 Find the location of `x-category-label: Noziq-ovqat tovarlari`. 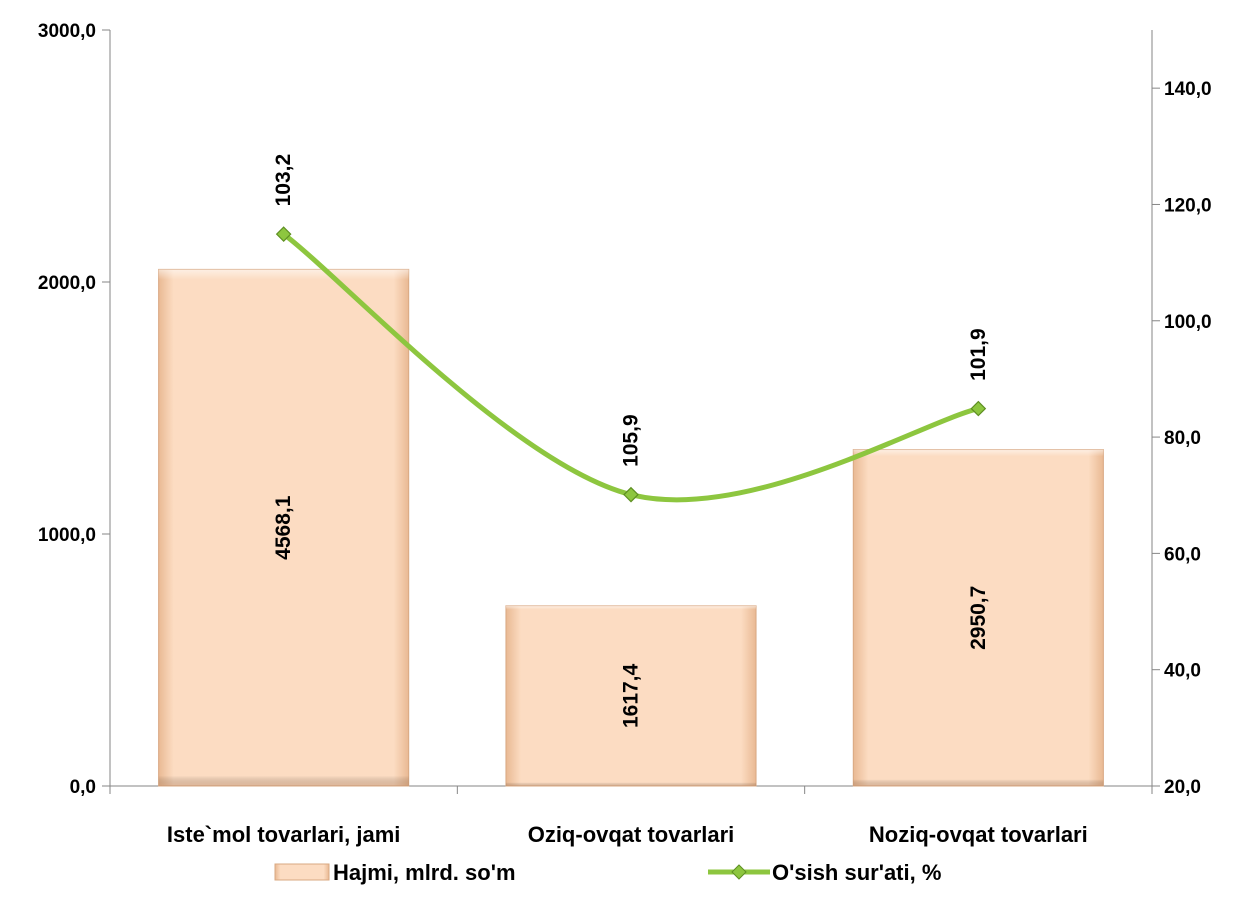

x-category-label: Noziq-ovqat tovarlari is located at coordinates (978, 834).